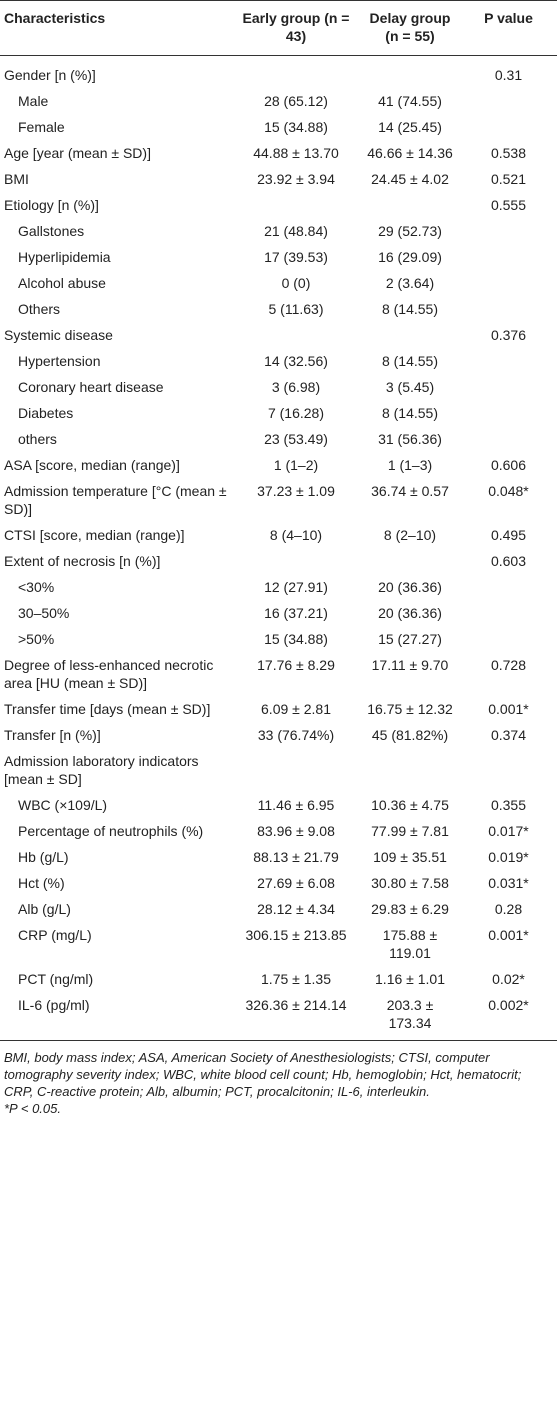  What do you see at coordinates (296, 639) in the screenshot?
I see `cell: 15 (34.88)` at bounding box center [296, 639].